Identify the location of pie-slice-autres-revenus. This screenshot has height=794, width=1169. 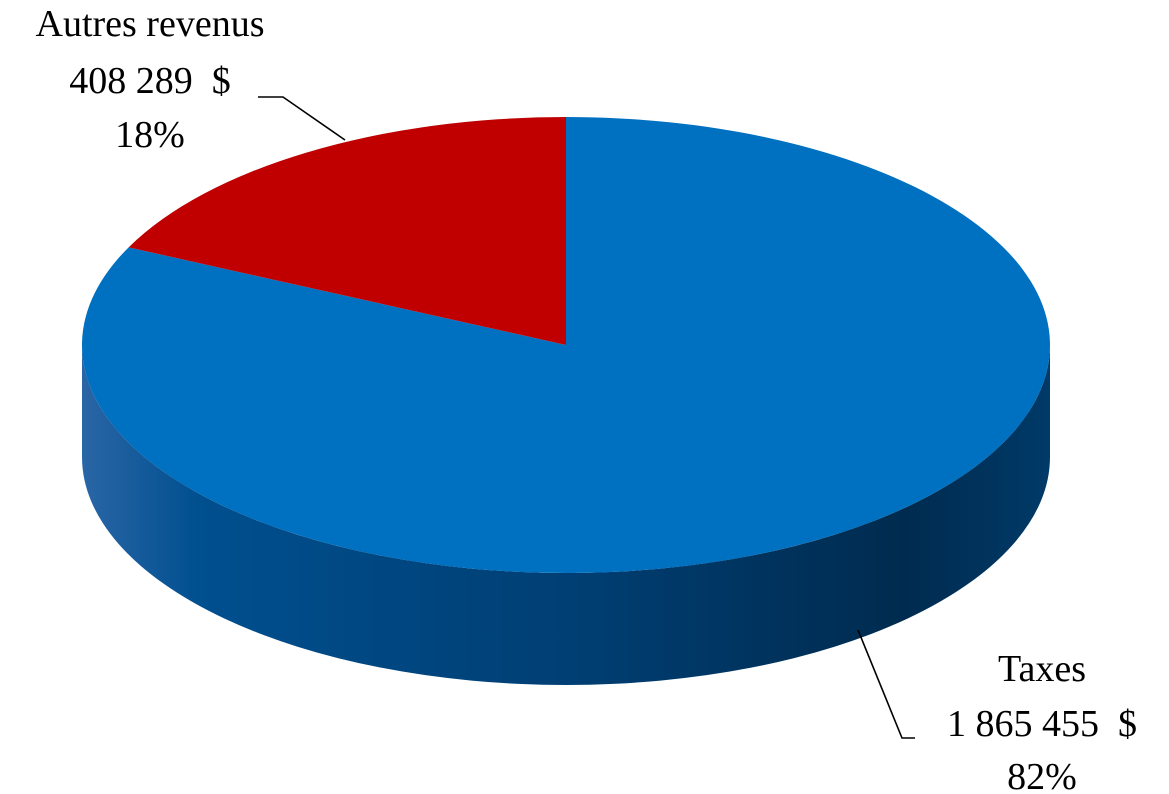
(347, 230).